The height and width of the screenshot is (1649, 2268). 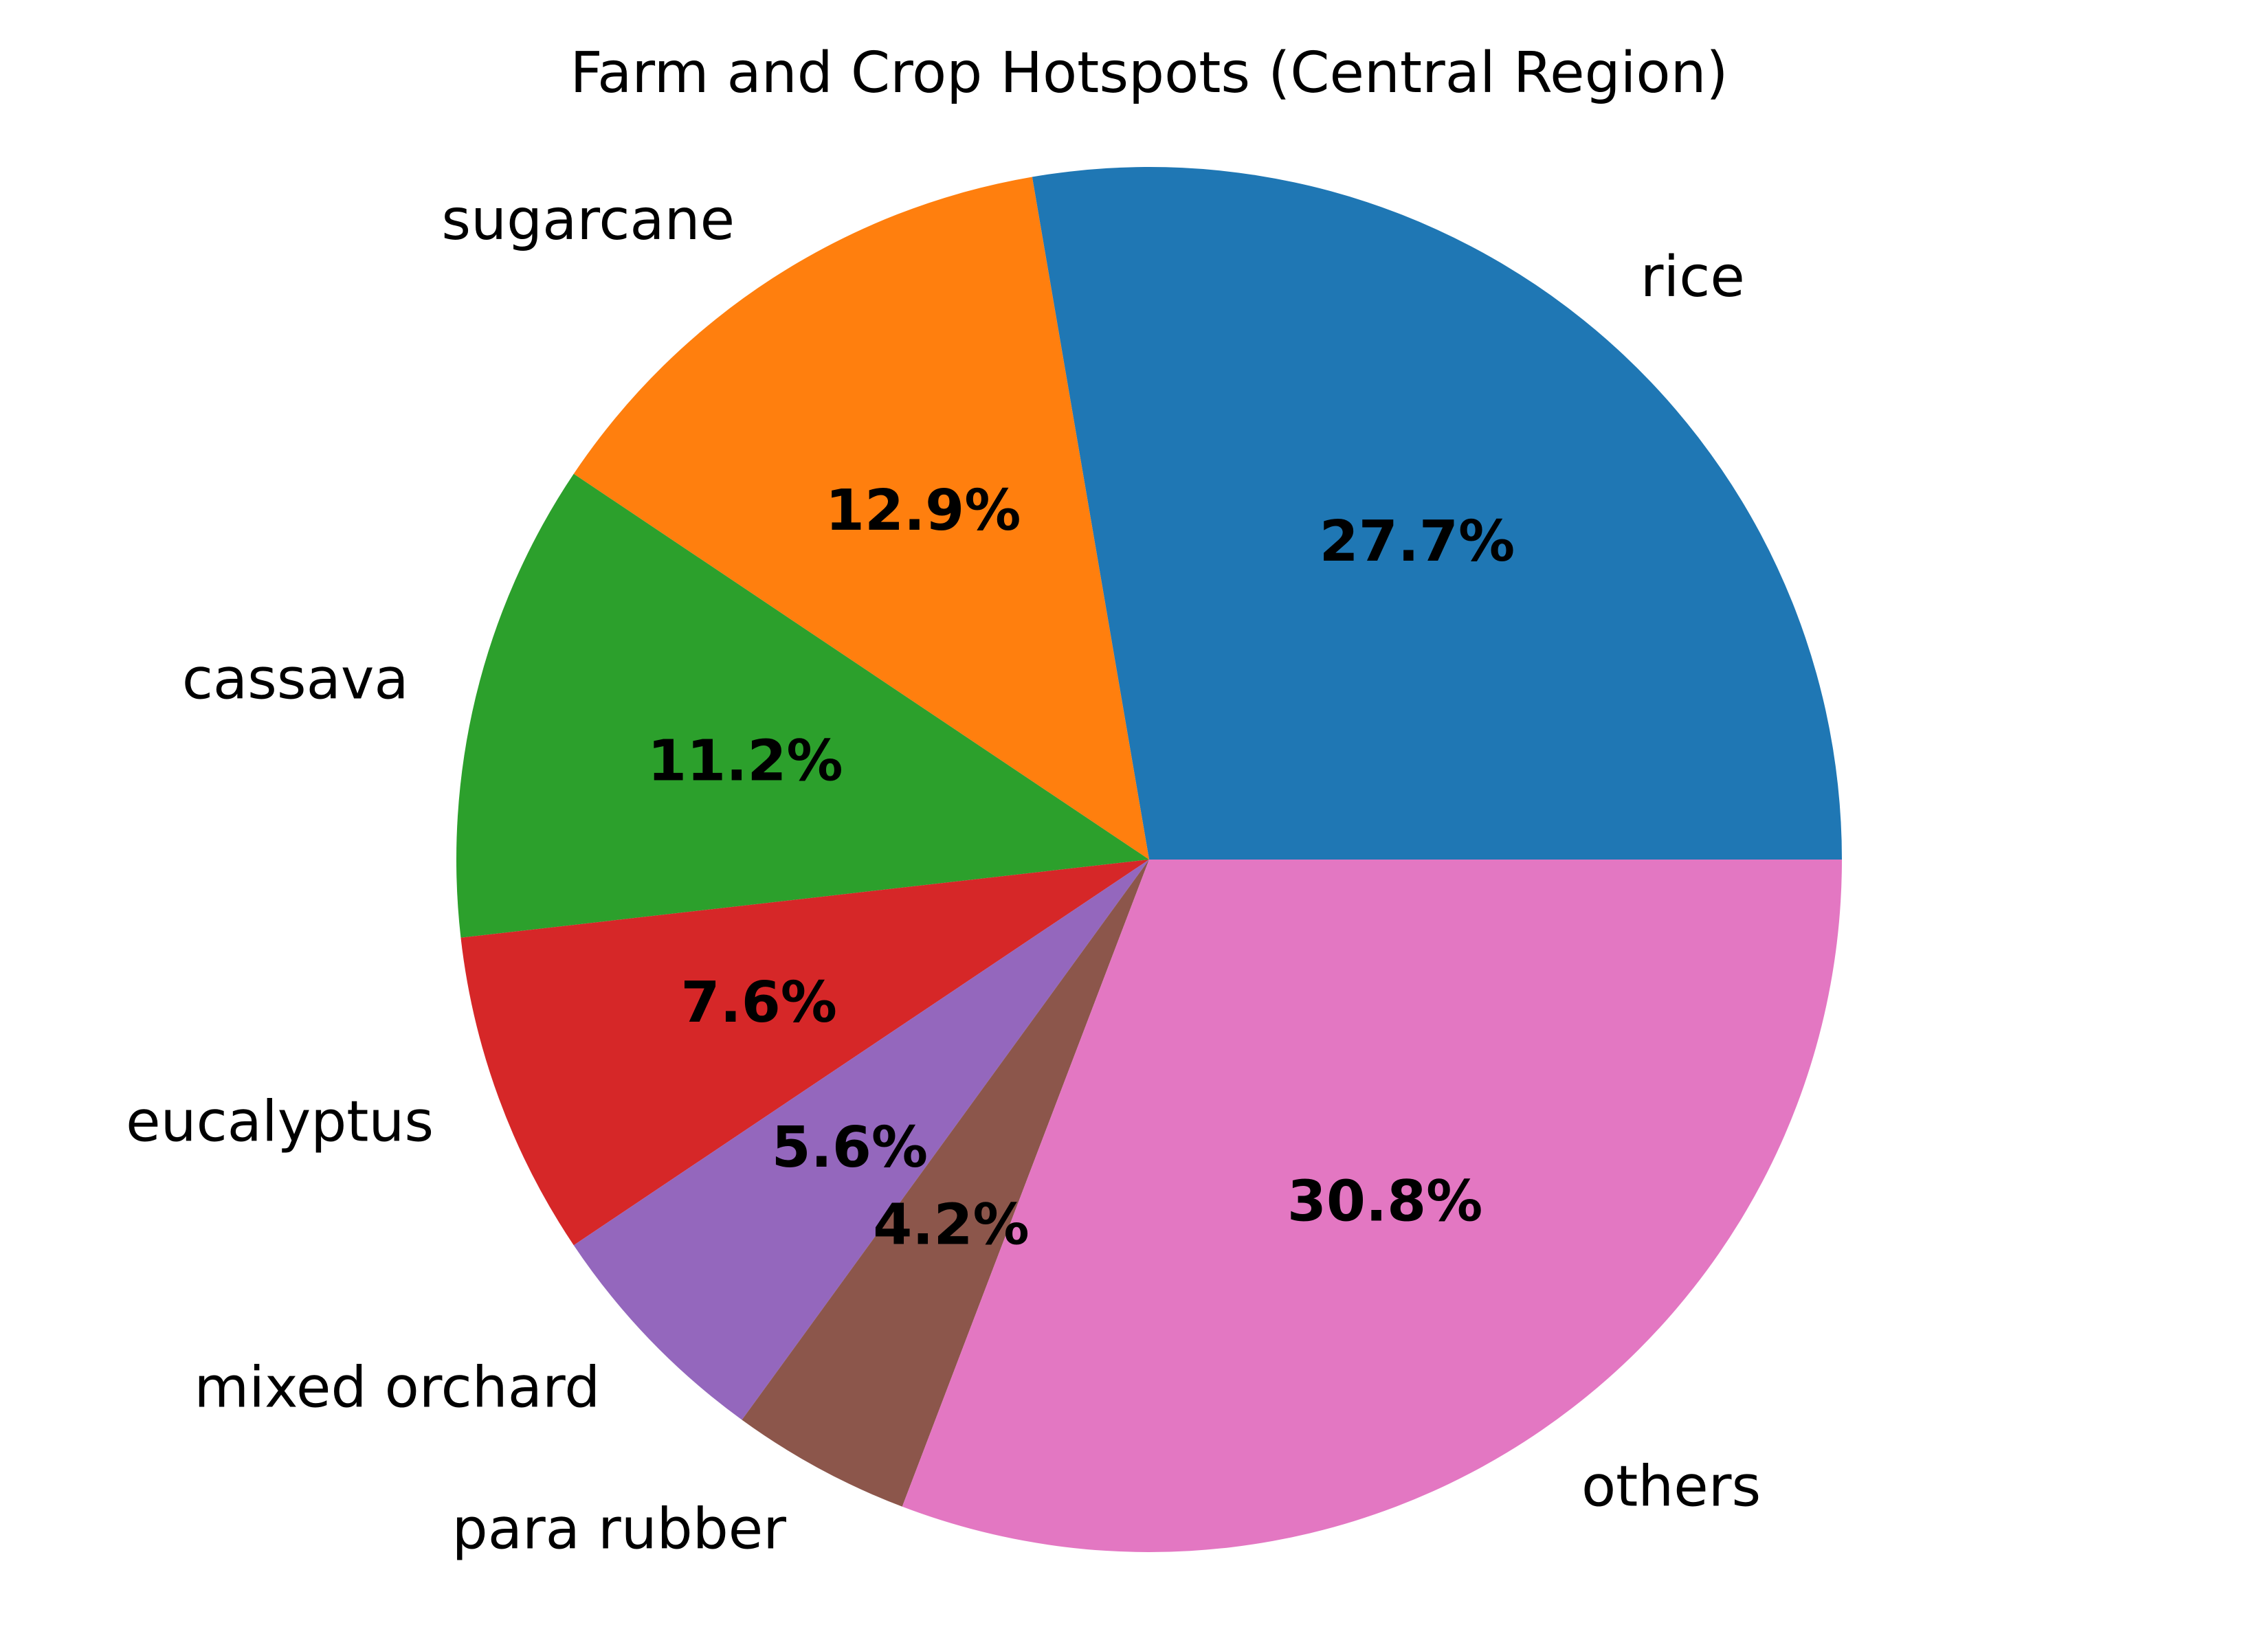 I want to click on pie-slice-sugarcane, so click(x=861, y=518).